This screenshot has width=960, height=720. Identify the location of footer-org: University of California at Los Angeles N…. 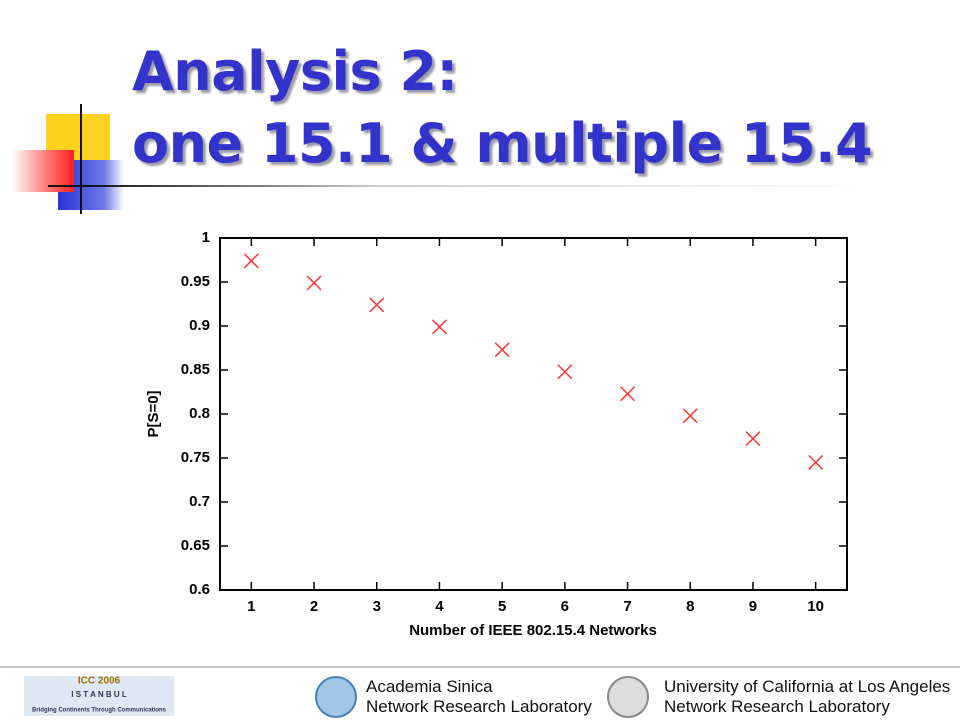
(807, 697).